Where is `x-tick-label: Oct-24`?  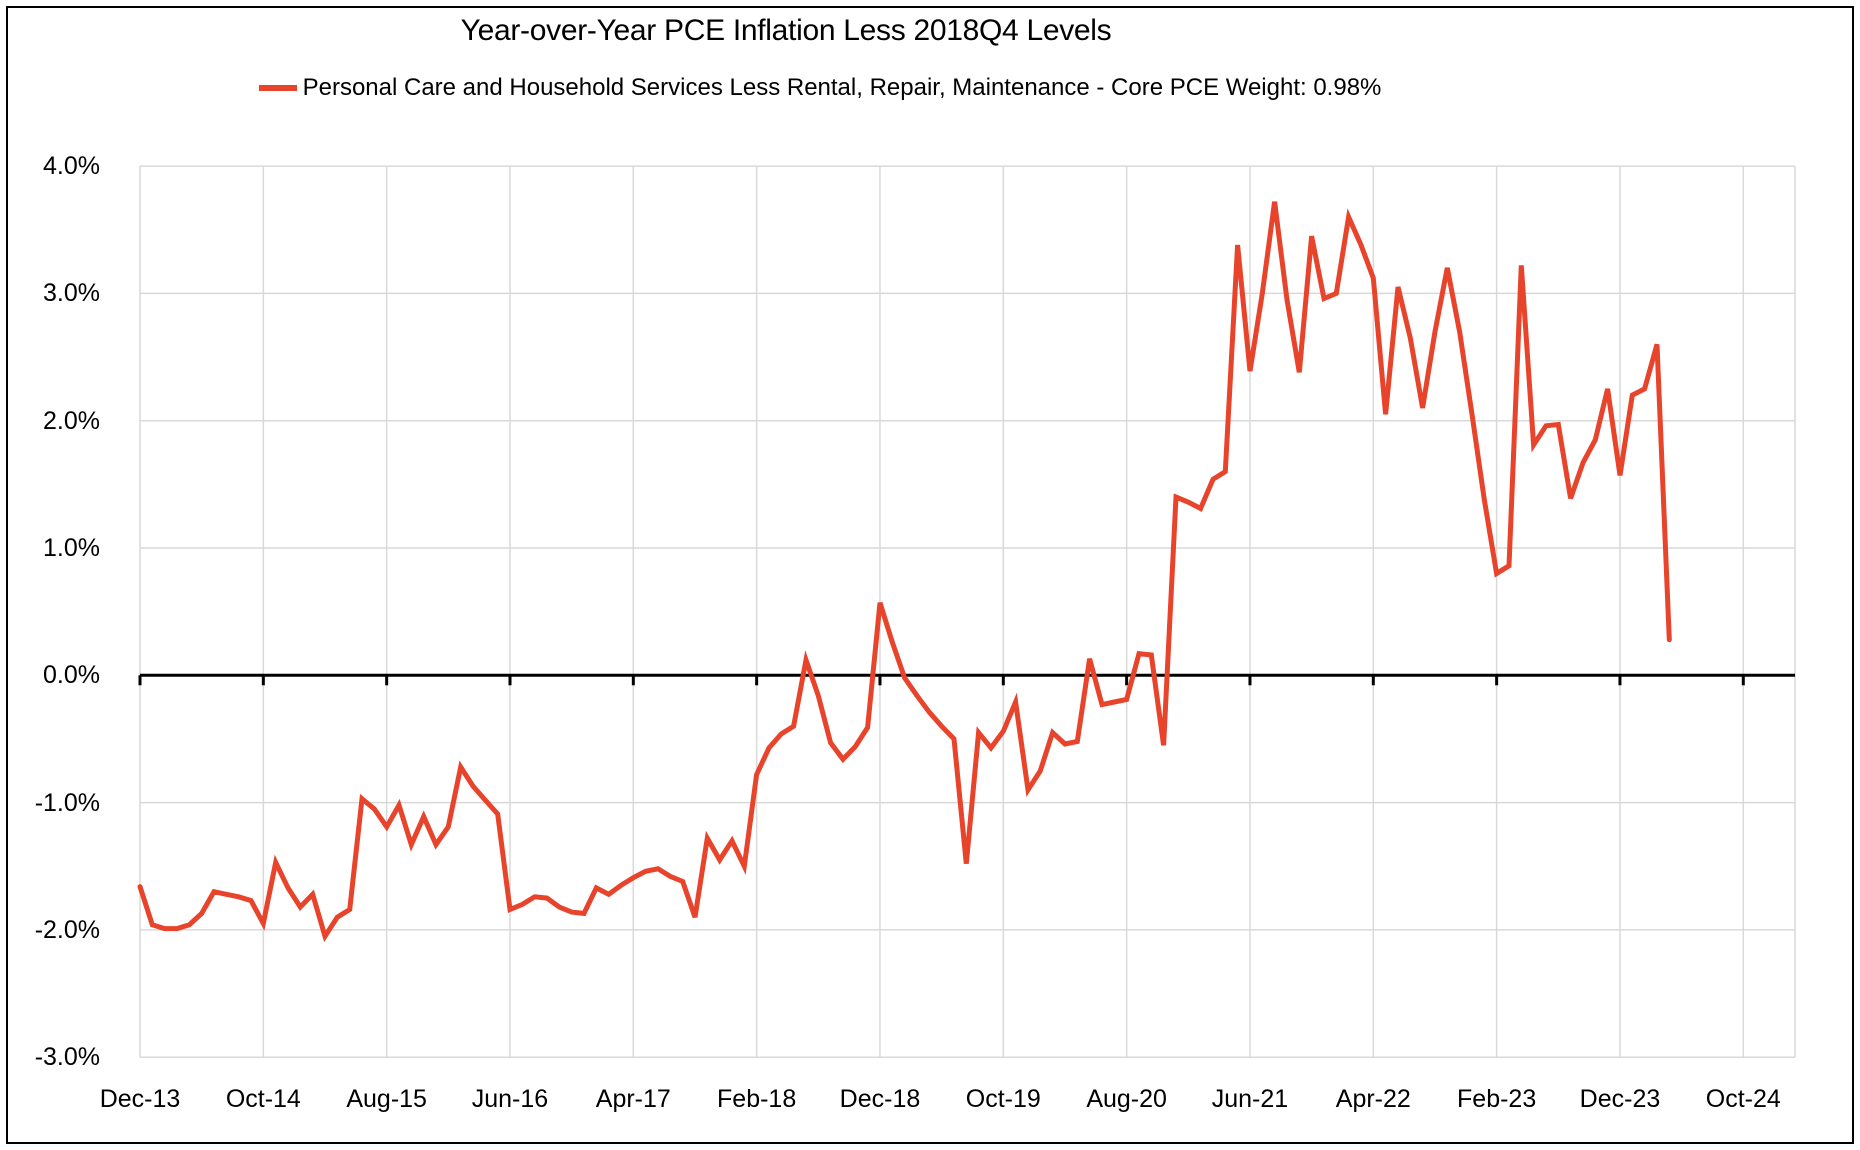
x-tick-label: Oct-24 is located at coordinates (1743, 1099).